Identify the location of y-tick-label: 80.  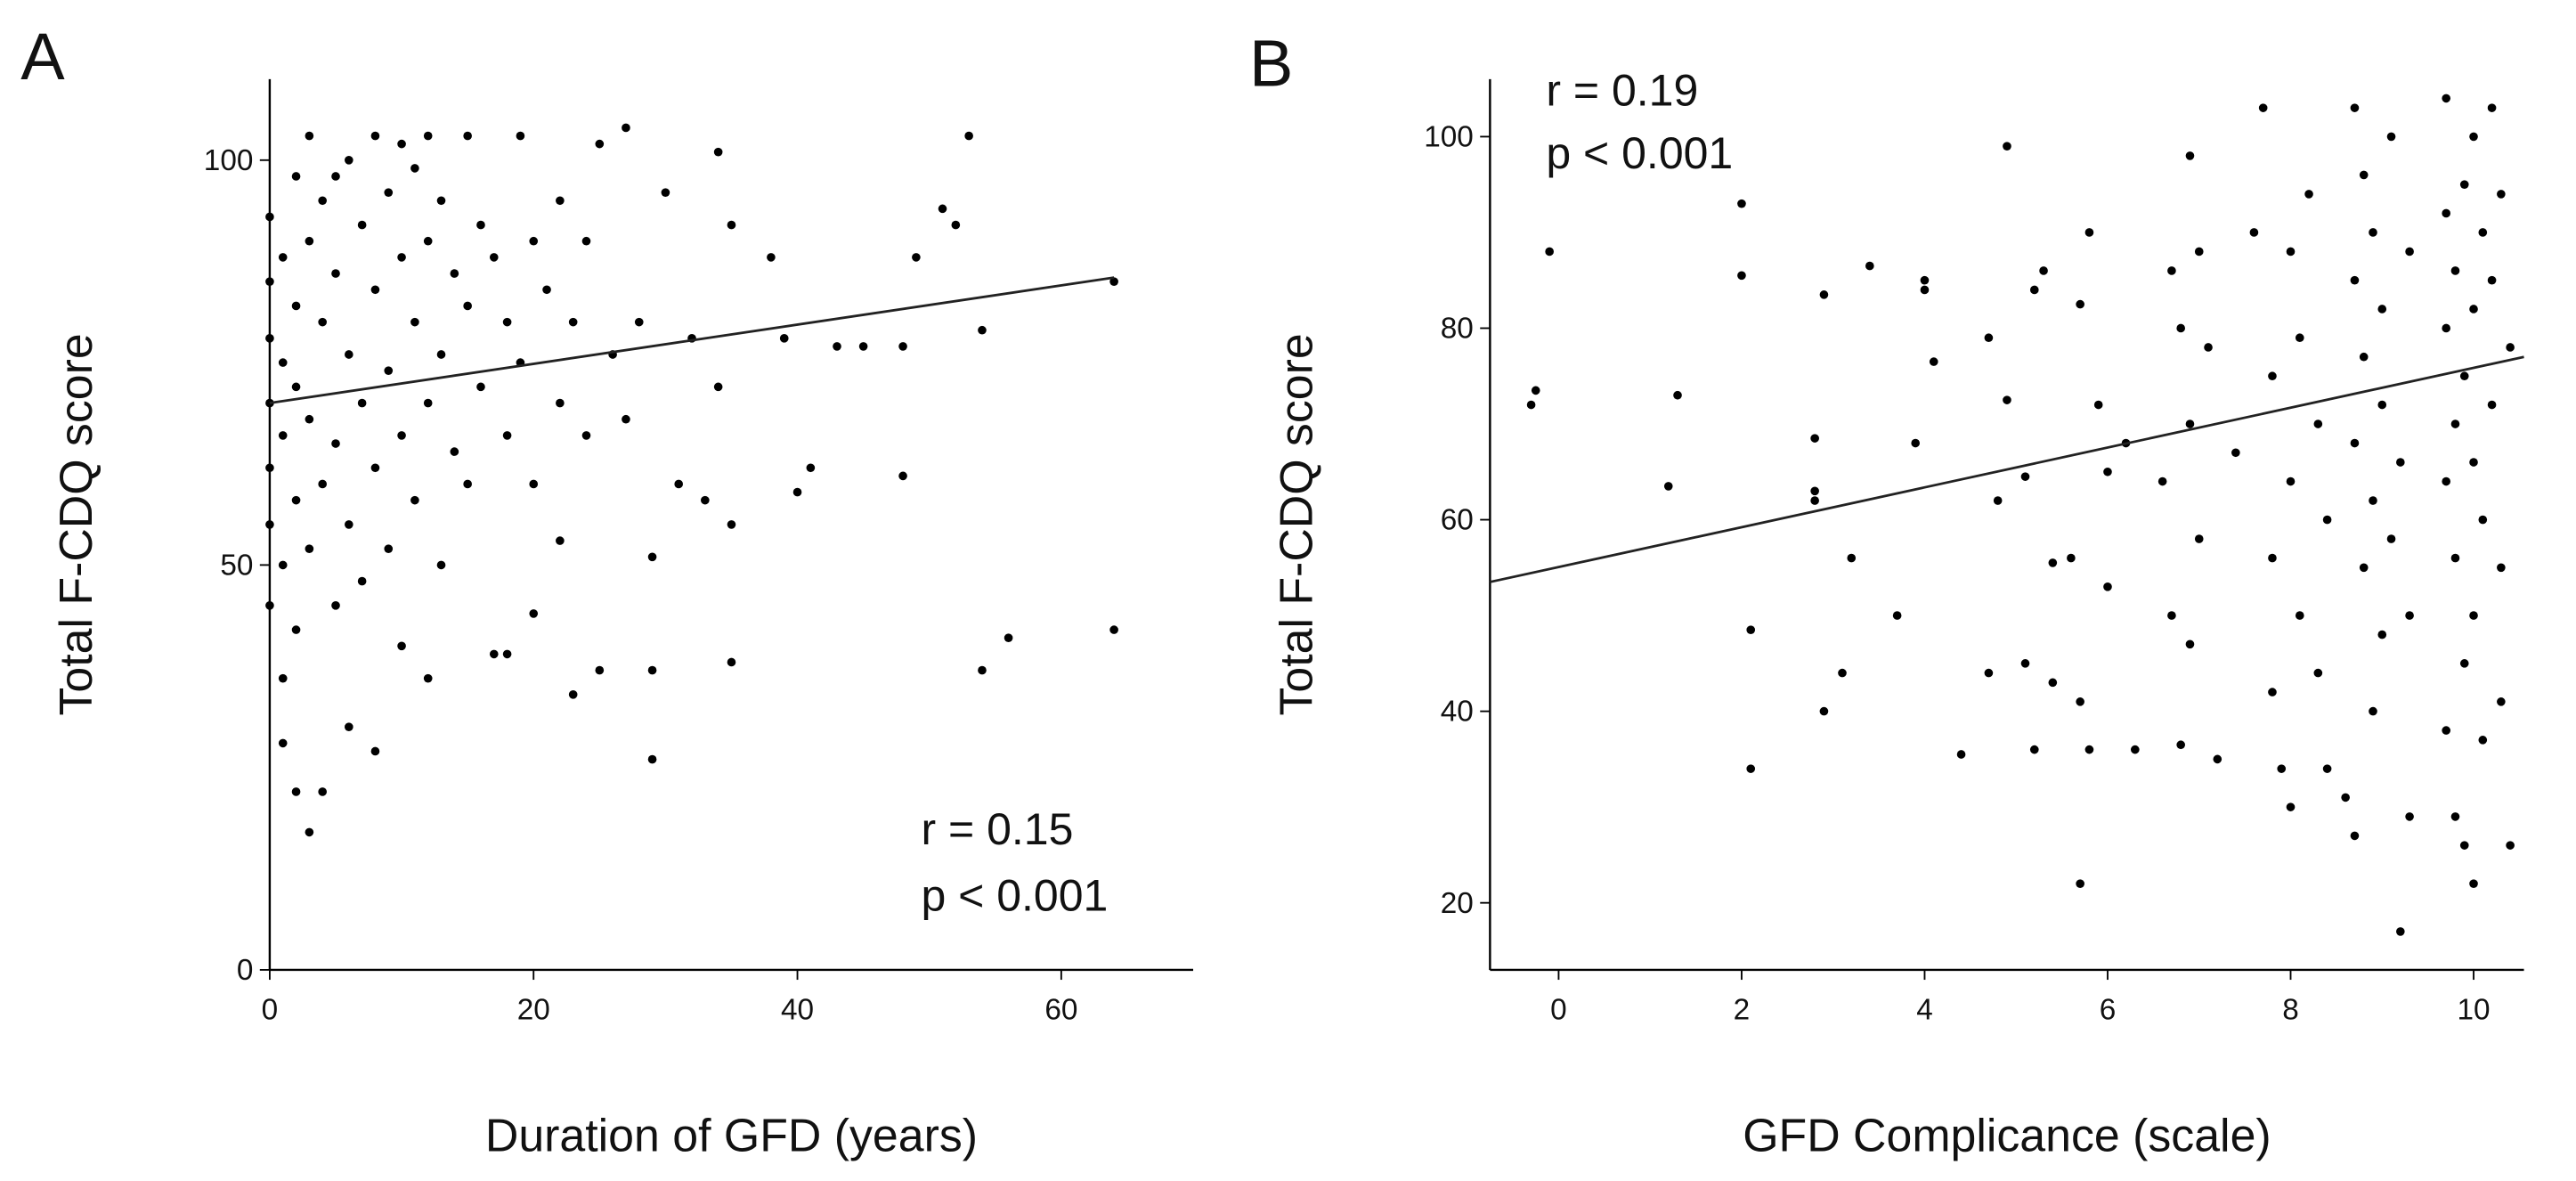
(1457, 330).